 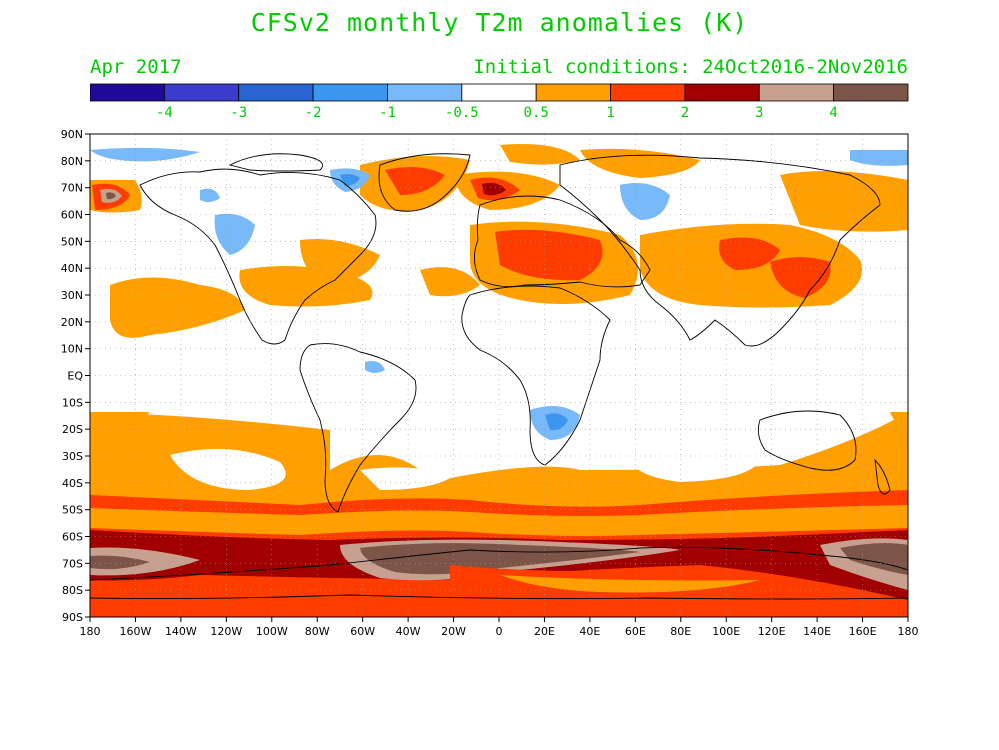 I want to click on latitude-label: 70N, so click(x=72, y=188).